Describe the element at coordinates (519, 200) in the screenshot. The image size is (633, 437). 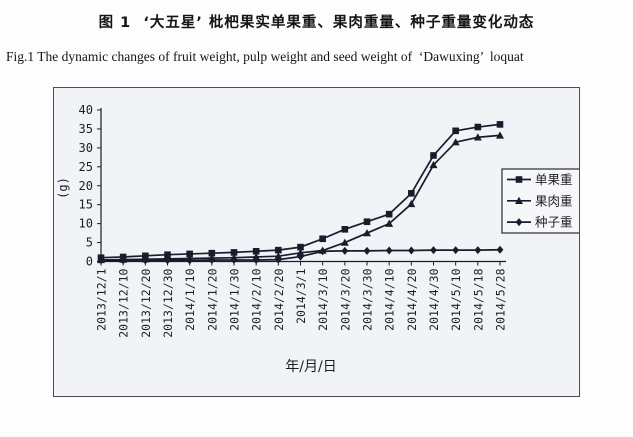
I see `legend-marker-triangle` at that location.